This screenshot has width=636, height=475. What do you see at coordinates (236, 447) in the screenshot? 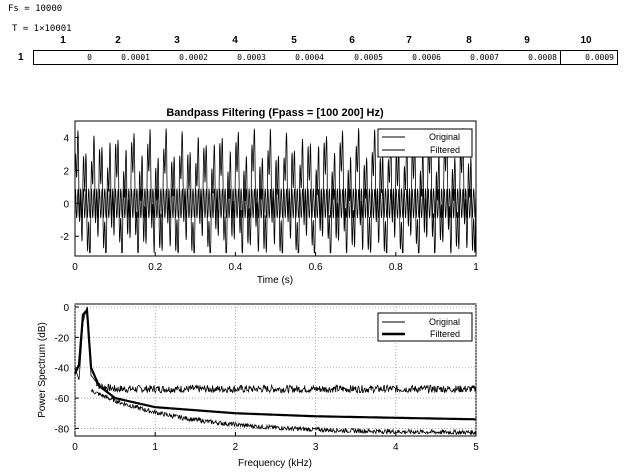
I see `x-tick-label: 2` at bounding box center [236, 447].